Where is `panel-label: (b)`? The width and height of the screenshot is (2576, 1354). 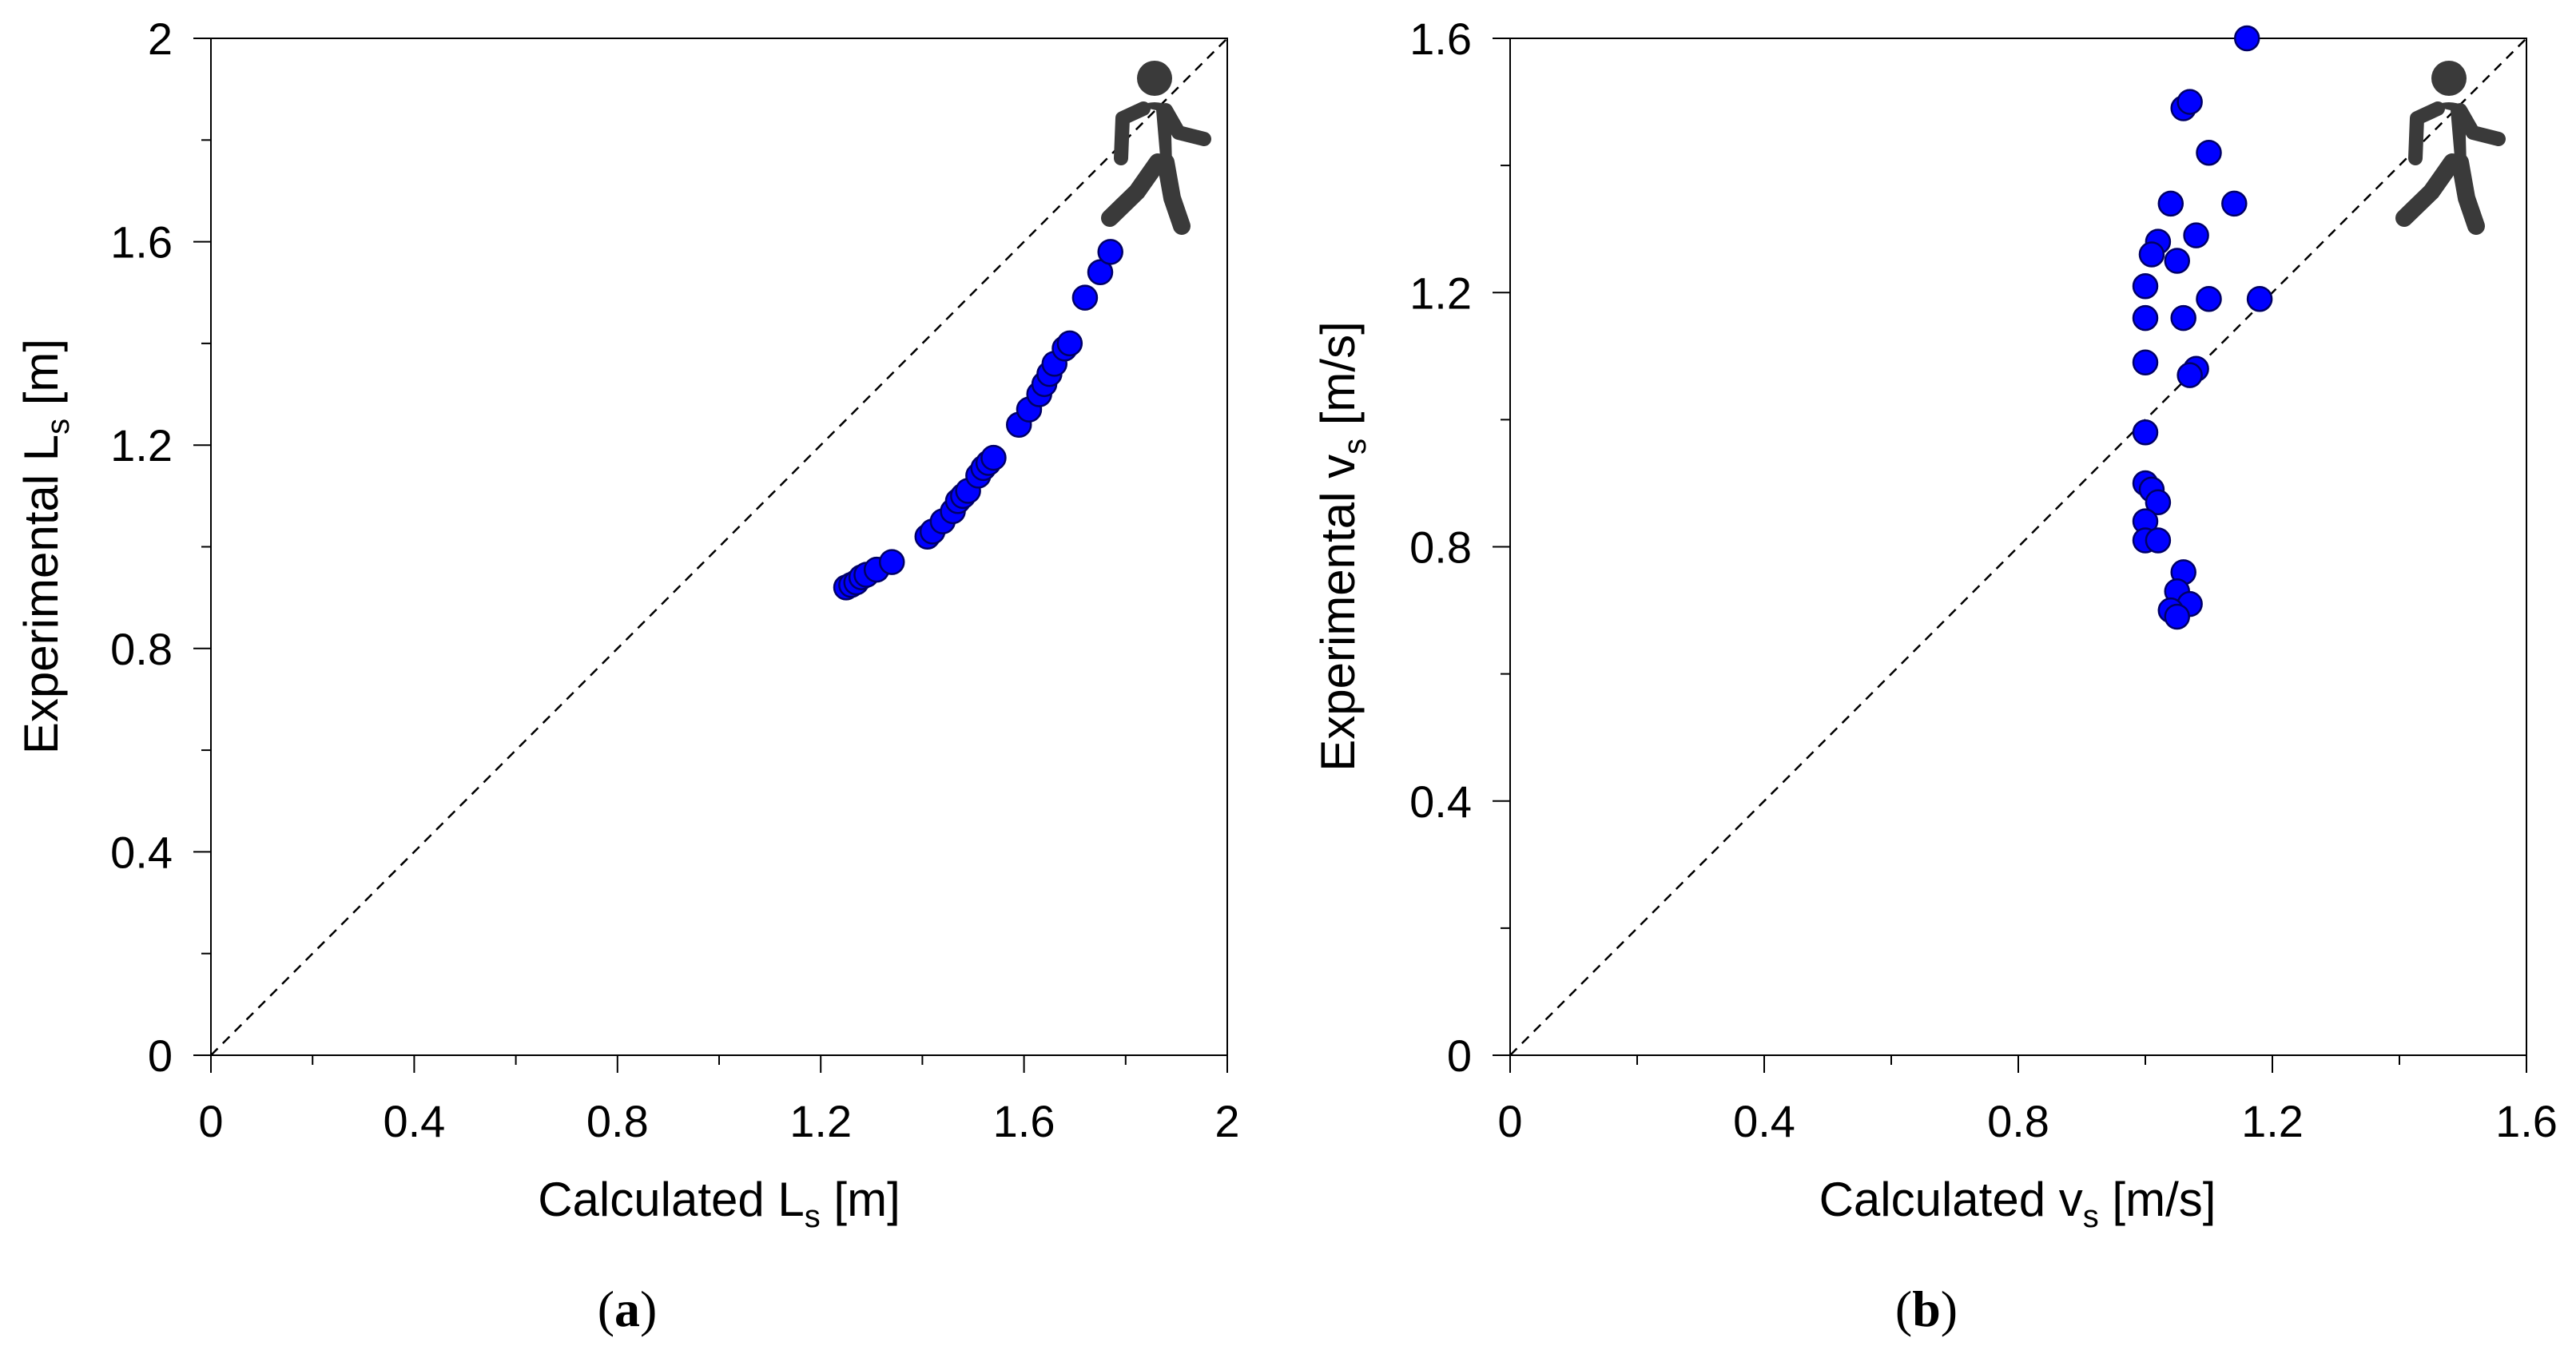 panel-label: (b) is located at coordinates (1926, 1309).